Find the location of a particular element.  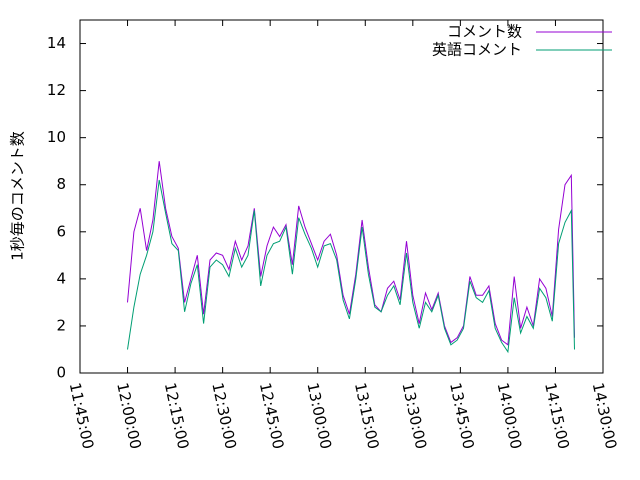

y-axis-label: 1秒毎のコメント数 is located at coordinates (18, 196).